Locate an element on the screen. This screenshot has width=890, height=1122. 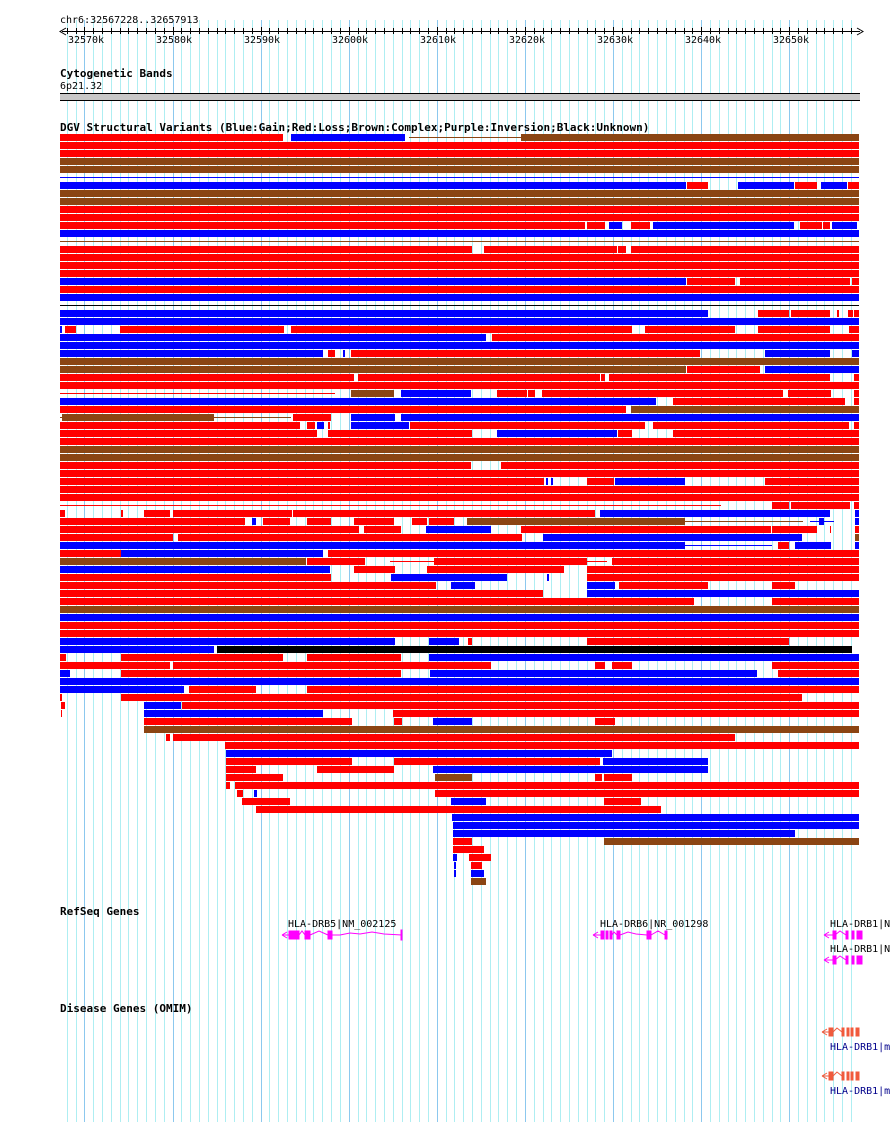
gene-label: HLA-DRB5|NM_002125 is located at coordinates (342, 924).